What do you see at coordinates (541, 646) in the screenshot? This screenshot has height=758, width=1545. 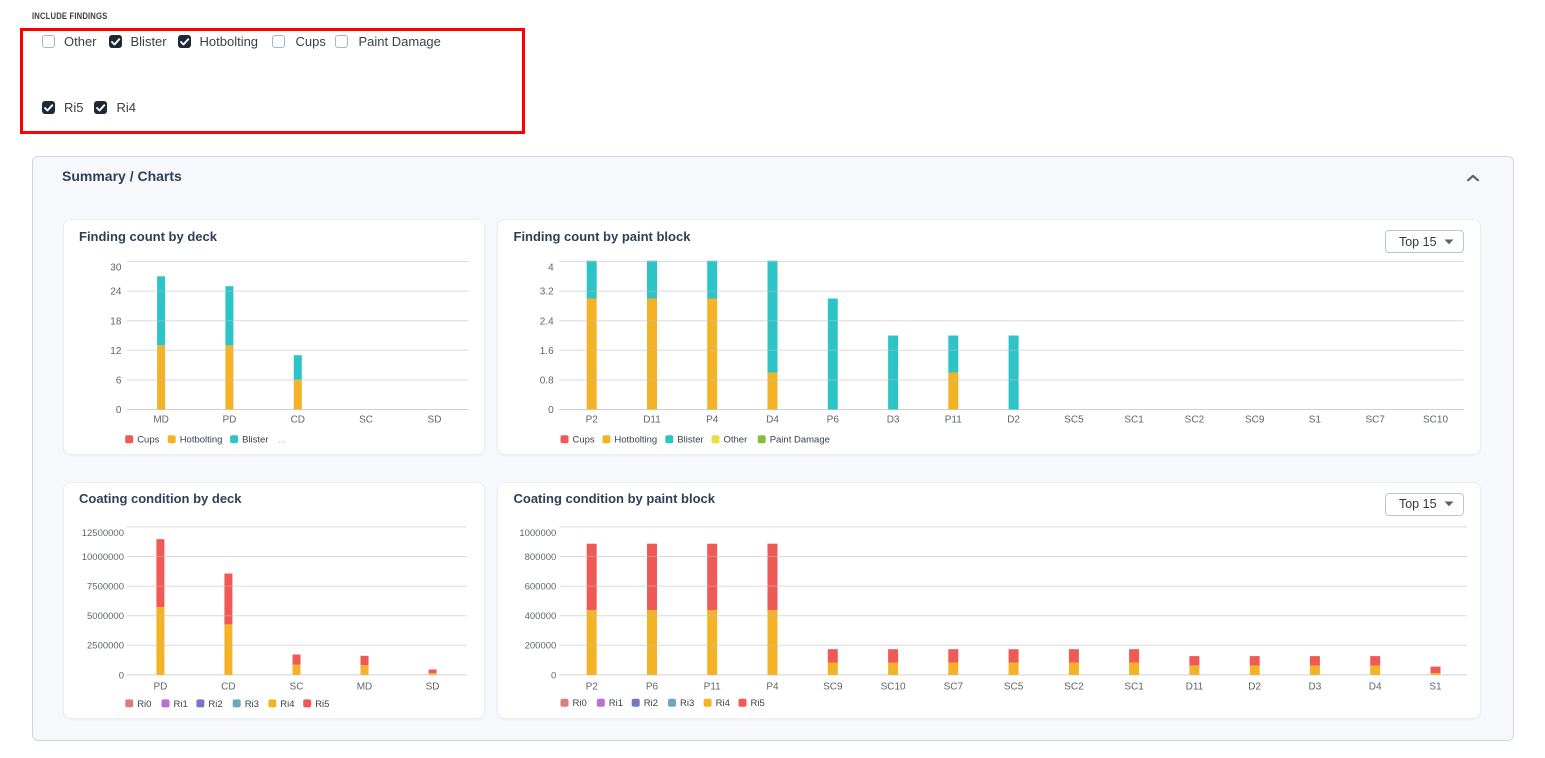 I see `svg-text: 200000` at bounding box center [541, 646].